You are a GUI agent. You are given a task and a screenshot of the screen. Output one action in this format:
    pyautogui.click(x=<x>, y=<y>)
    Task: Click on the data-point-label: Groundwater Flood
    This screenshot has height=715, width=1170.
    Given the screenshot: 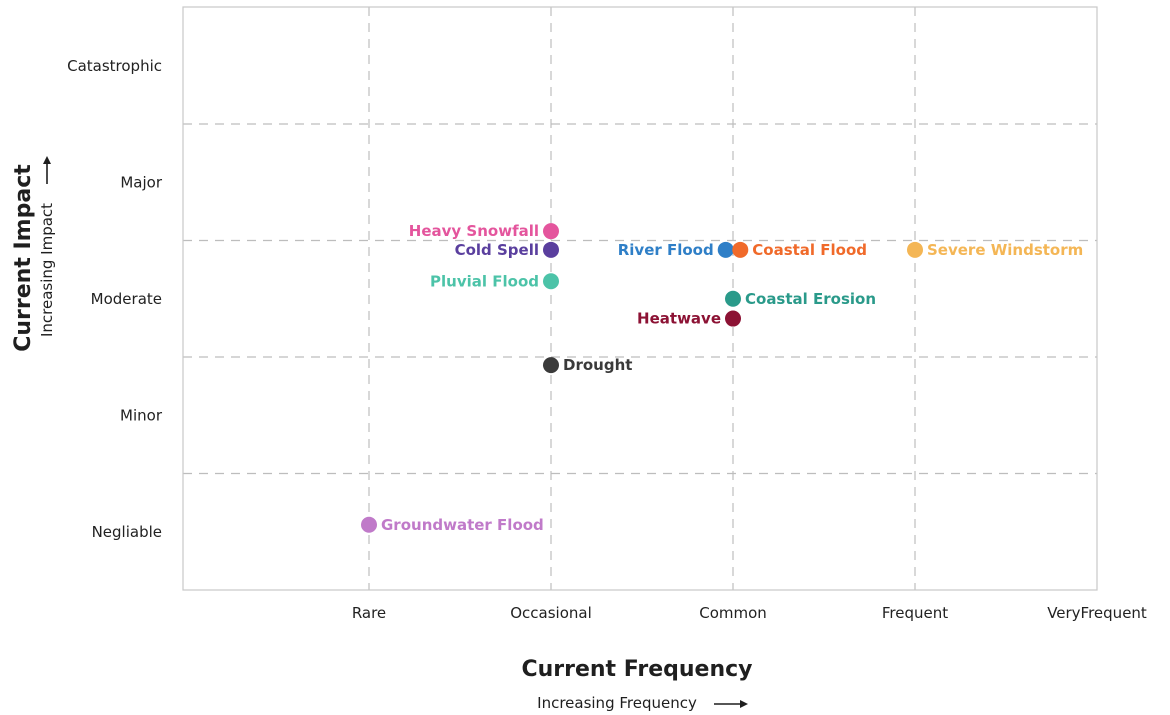 What is the action you would take?
    pyautogui.click(x=462, y=525)
    